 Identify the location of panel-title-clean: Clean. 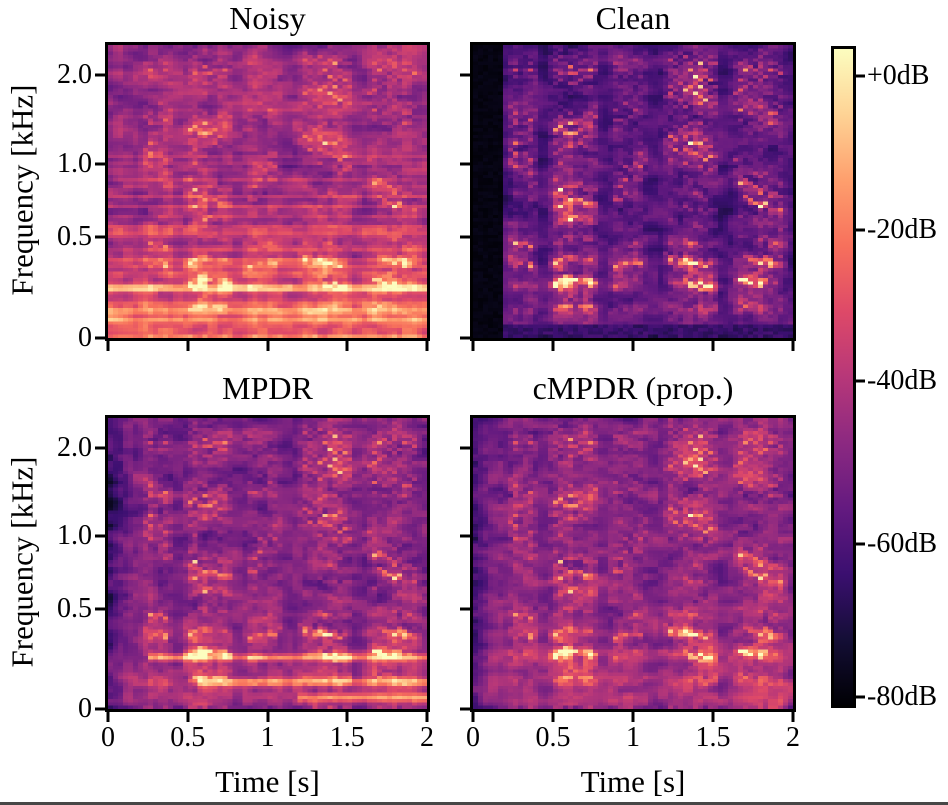
(633, 18).